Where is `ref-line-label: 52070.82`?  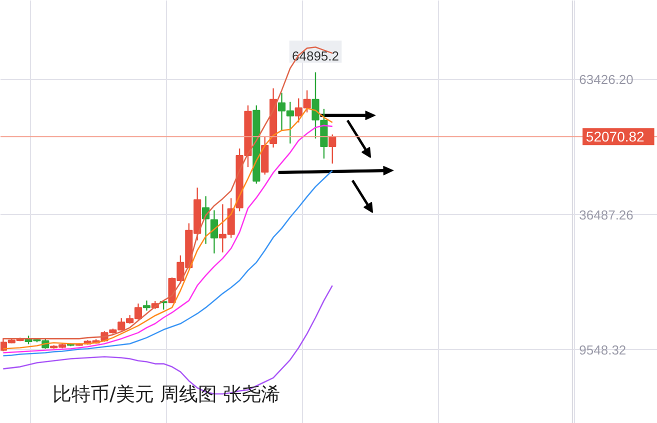 ref-line-label: 52070.82 is located at coordinates (615, 136).